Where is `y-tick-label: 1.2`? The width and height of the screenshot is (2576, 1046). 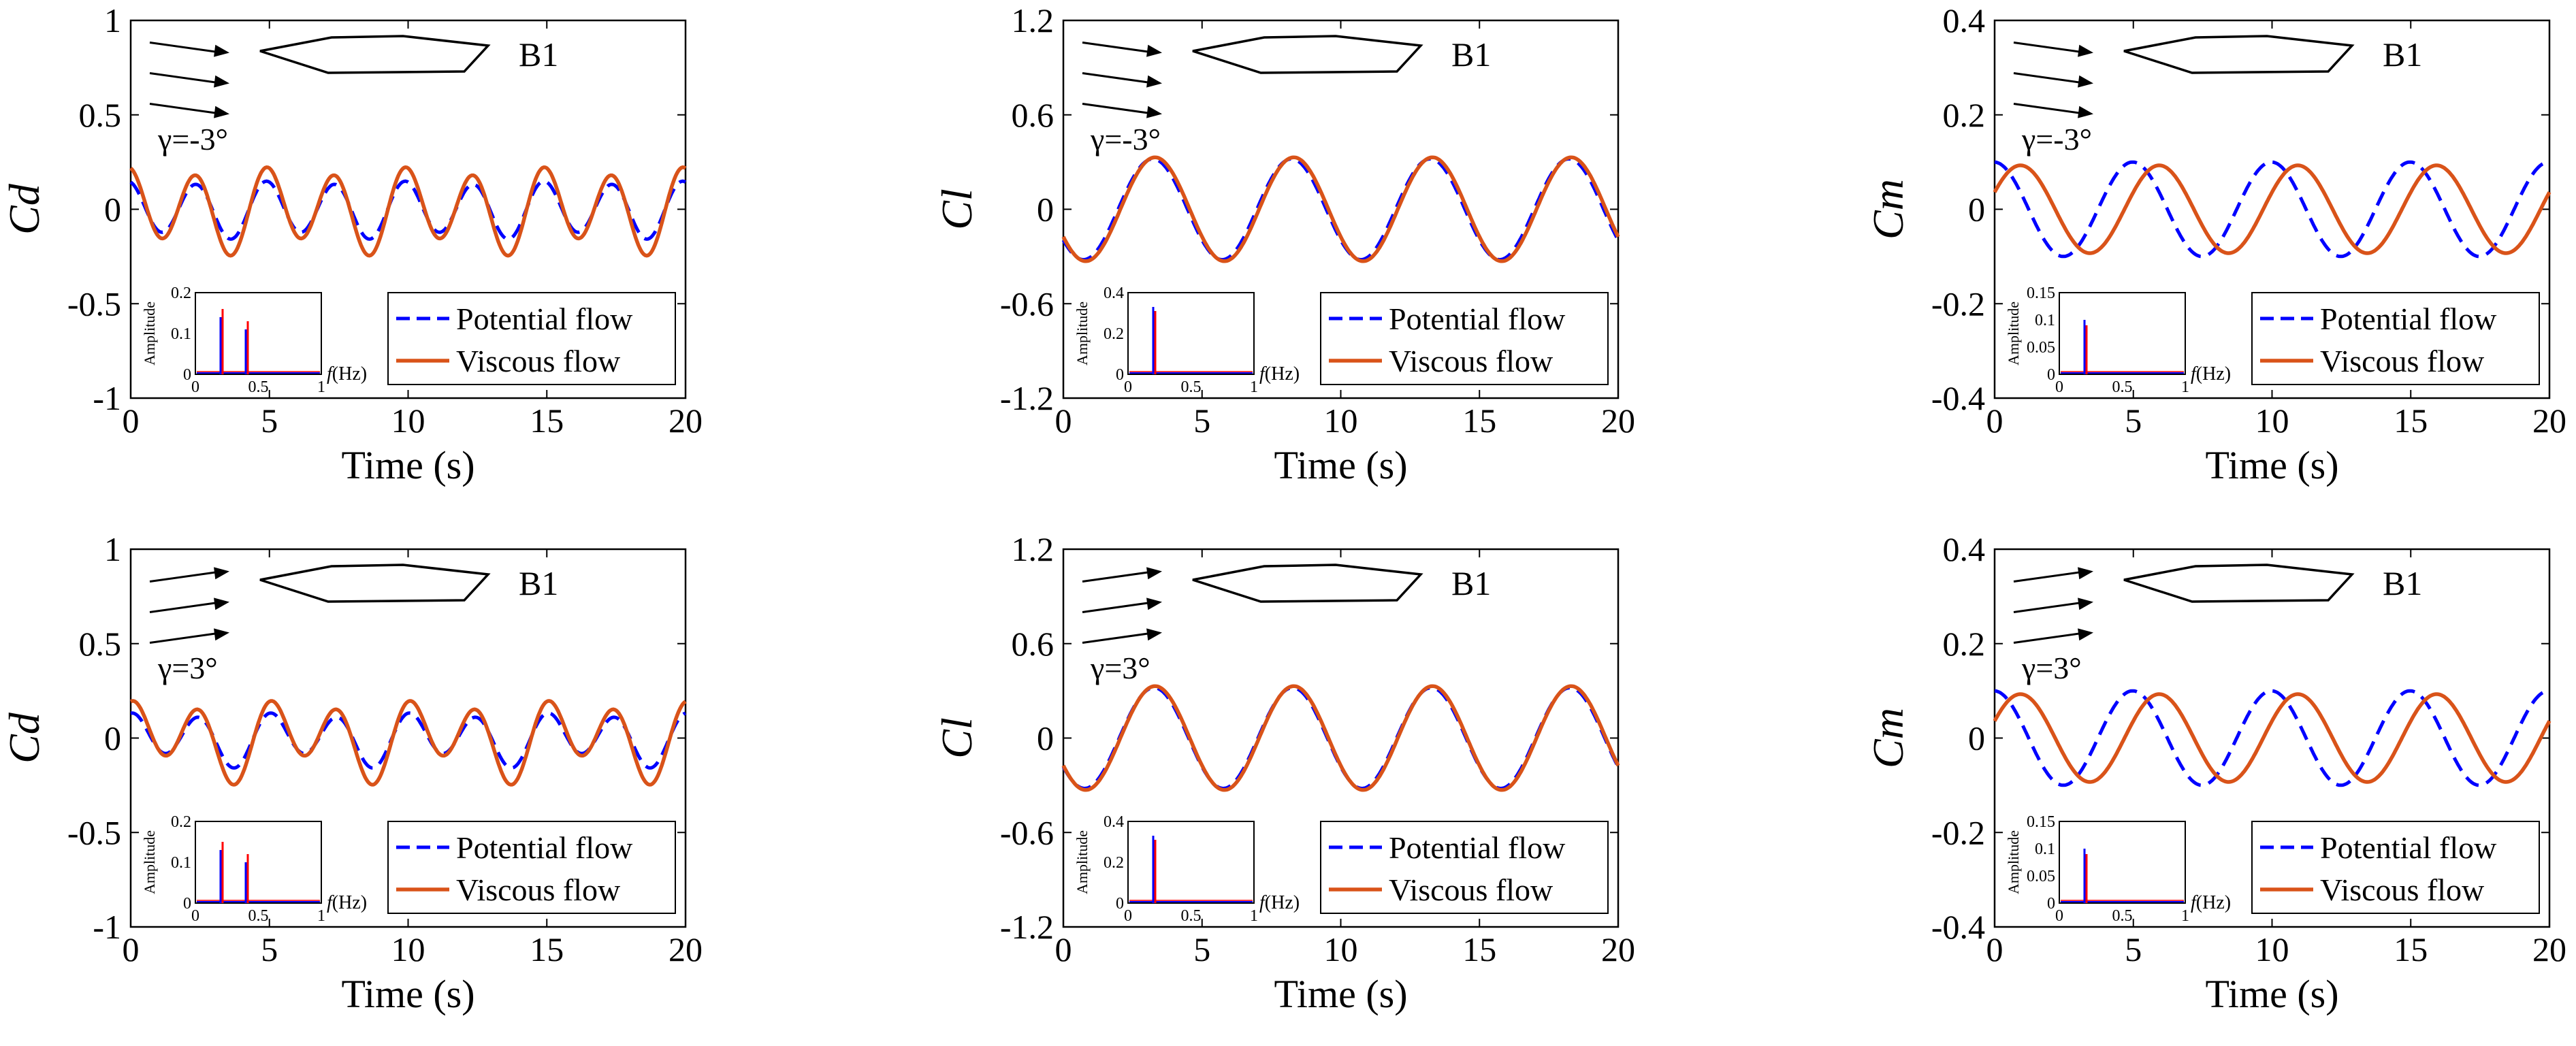
y-tick-label: 1.2 is located at coordinates (1033, 549).